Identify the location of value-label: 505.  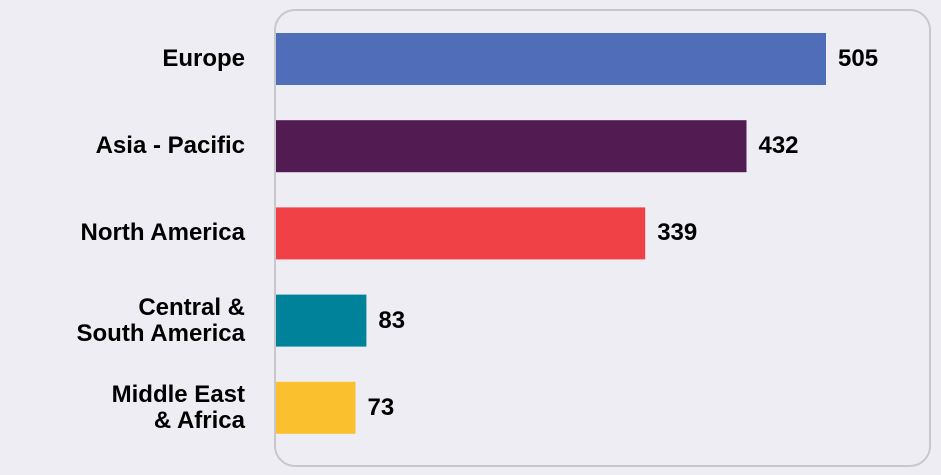
(858, 58).